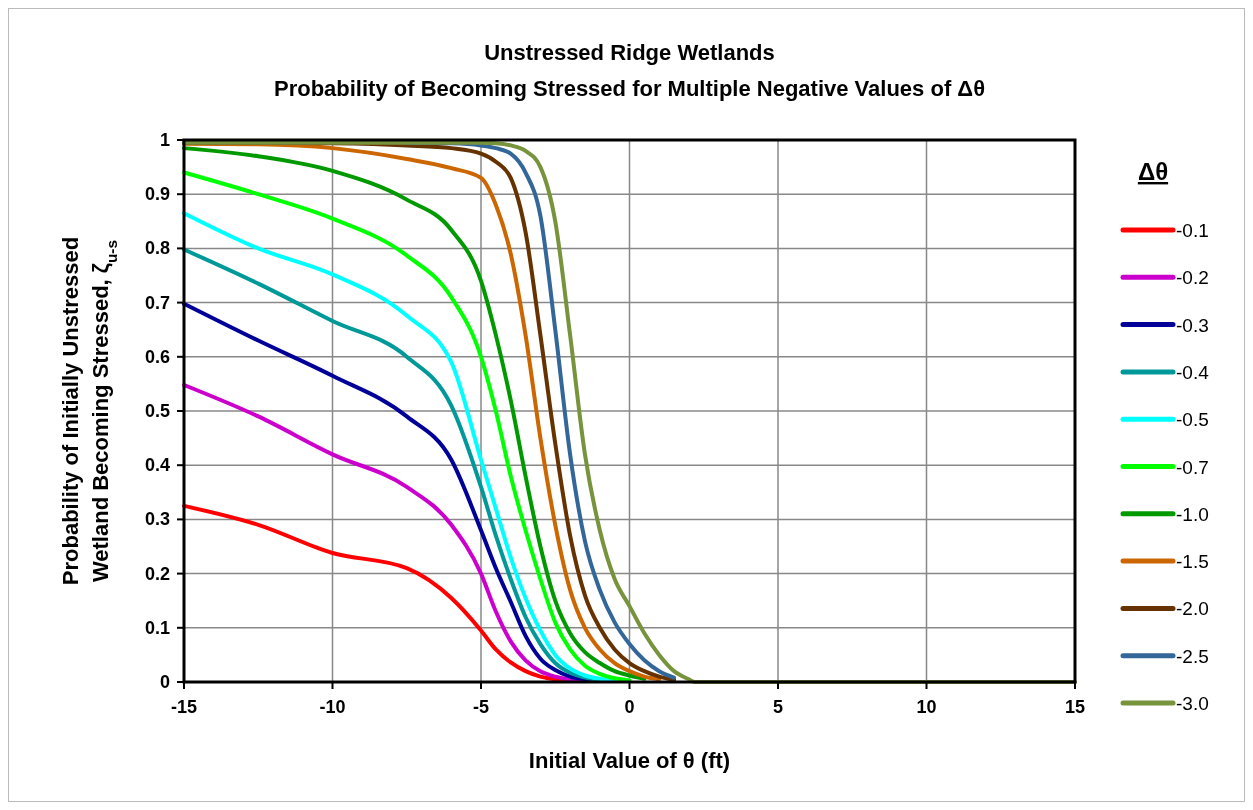  Describe the element at coordinates (1192, 230) in the screenshot. I see `legend-label: -0.1` at that location.